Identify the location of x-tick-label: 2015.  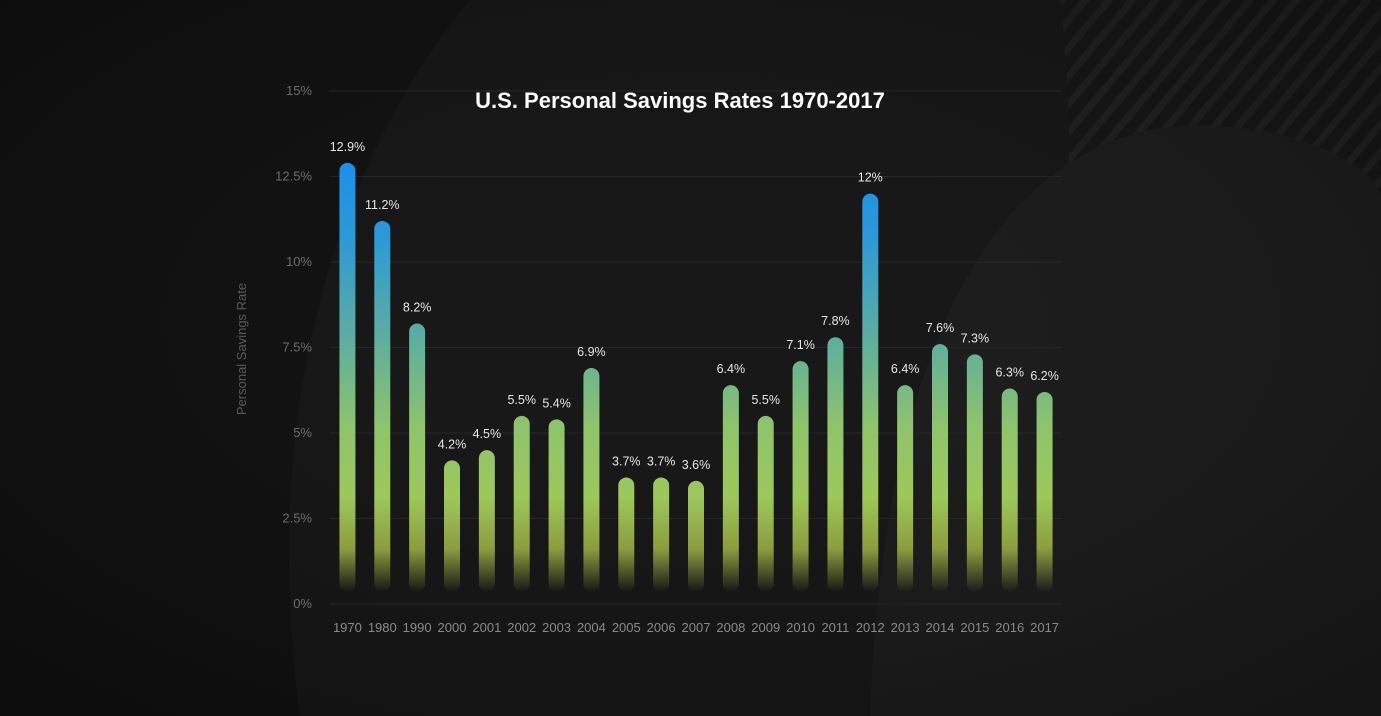
(974, 627).